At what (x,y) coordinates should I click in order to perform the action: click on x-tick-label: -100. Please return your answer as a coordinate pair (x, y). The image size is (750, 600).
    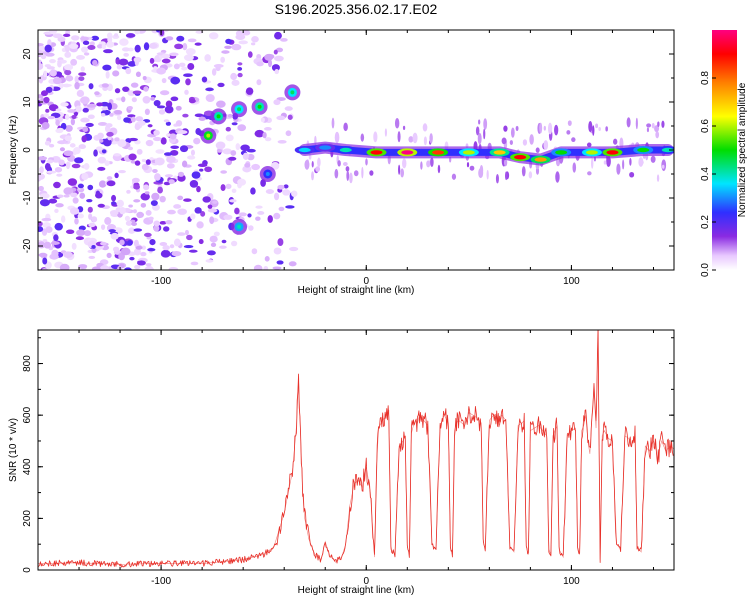
    Looking at the image, I should click on (161, 281).